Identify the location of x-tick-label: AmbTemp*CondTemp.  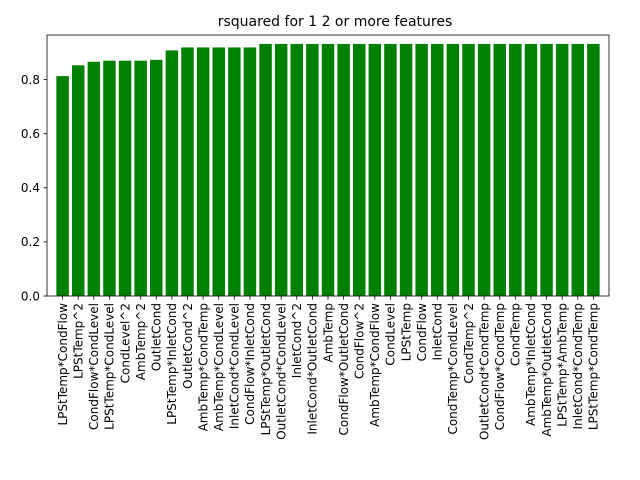
(203, 367).